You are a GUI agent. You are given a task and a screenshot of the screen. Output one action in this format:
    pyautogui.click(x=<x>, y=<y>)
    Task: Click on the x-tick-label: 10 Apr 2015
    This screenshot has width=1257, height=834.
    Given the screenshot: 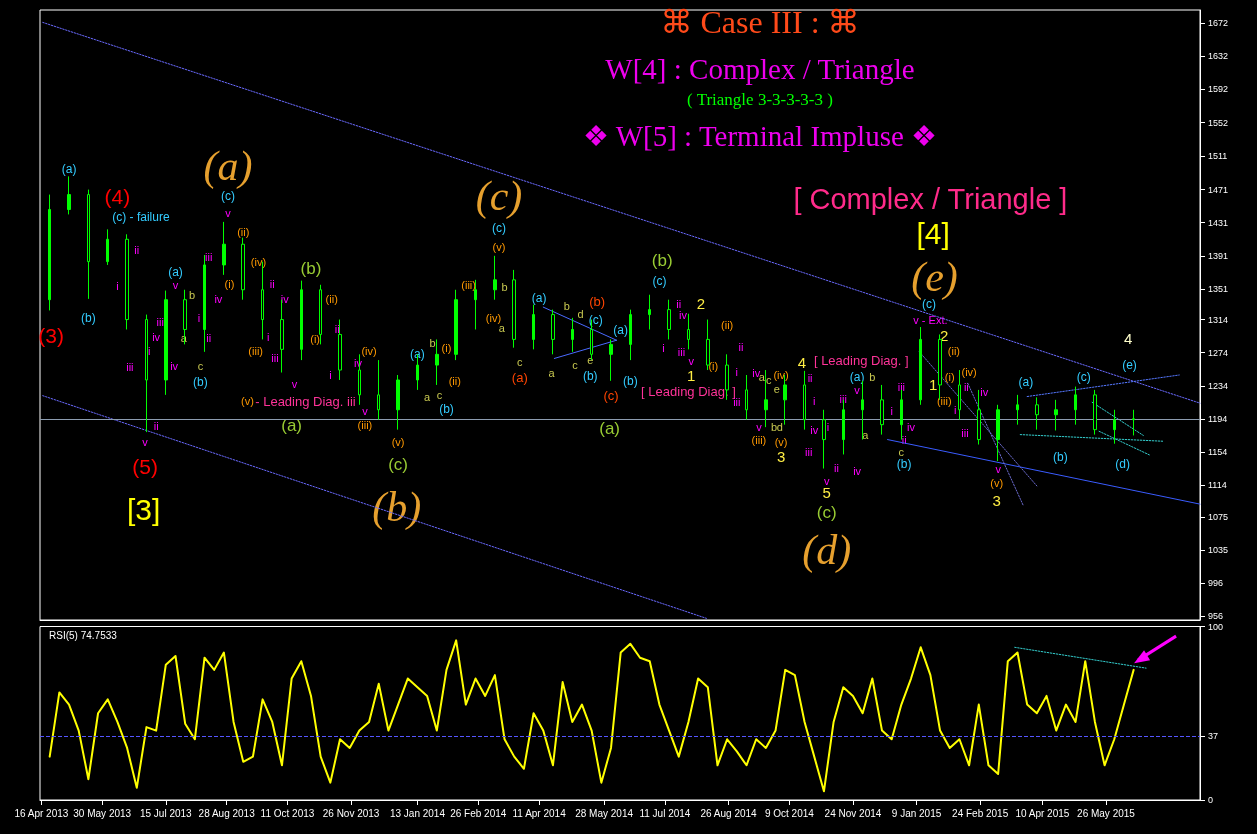 What is the action you would take?
    pyautogui.click(x=1042, y=813)
    